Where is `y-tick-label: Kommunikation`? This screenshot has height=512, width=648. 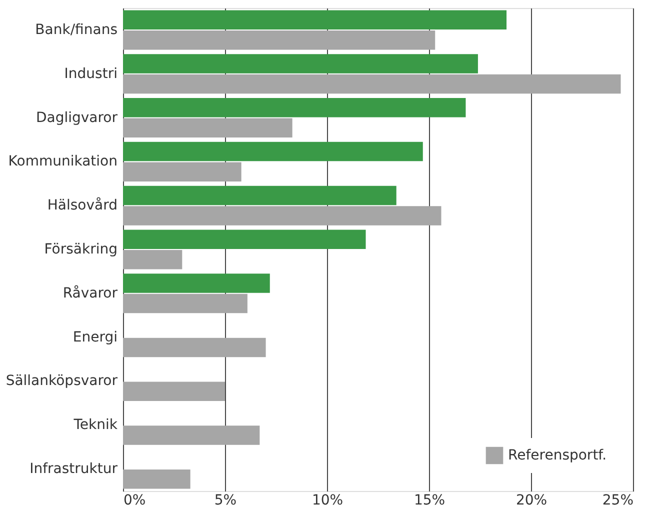 y-tick-label: Kommunikation is located at coordinates (63, 162).